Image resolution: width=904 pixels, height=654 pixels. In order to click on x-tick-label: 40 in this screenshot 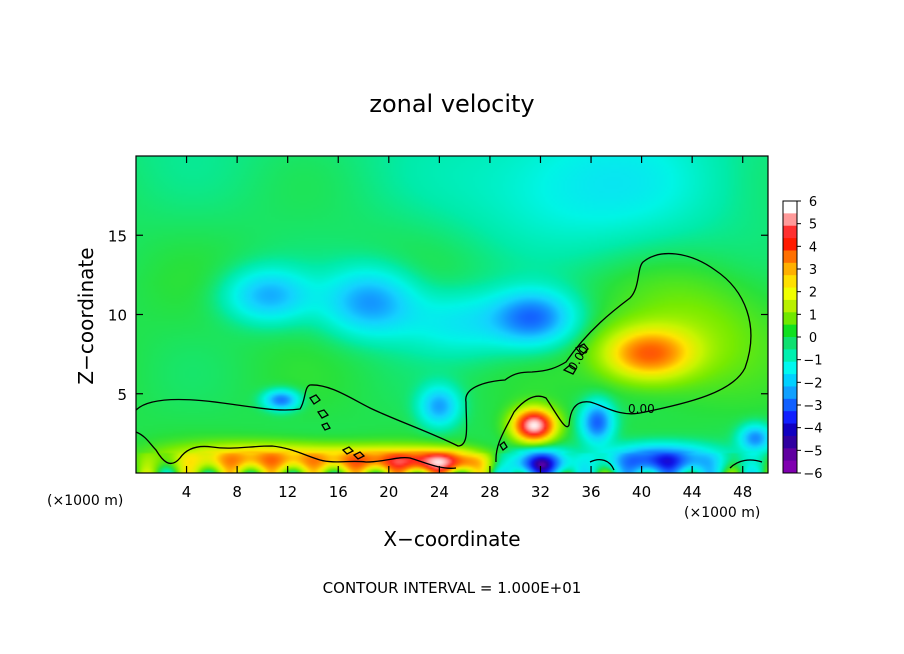, I will do `click(641, 492)`.